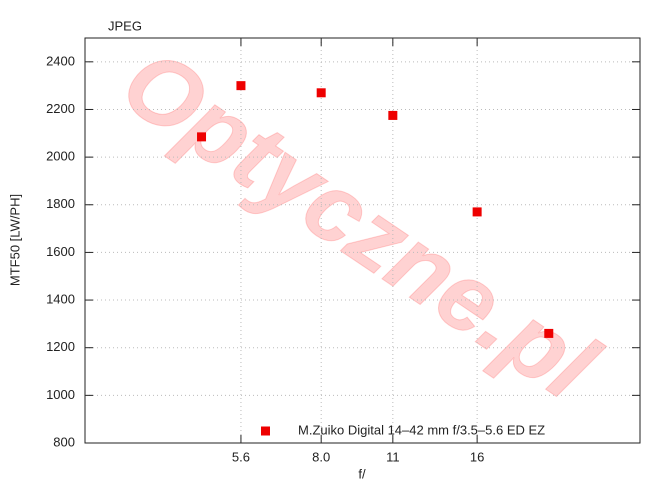  What do you see at coordinates (60, 251) in the screenshot?
I see `y-tick-label: 1600` at bounding box center [60, 251].